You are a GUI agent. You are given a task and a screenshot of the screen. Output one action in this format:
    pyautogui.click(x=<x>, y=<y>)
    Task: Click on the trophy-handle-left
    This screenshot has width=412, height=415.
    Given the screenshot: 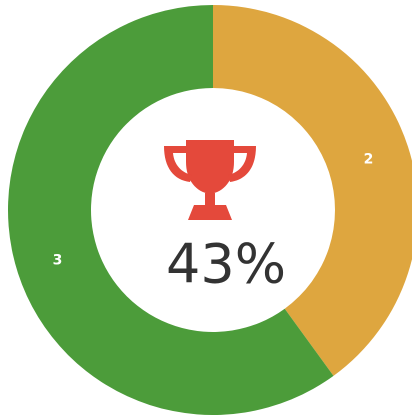 What is the action you would take?
    pyautogui.click(x=178, y=164)
    